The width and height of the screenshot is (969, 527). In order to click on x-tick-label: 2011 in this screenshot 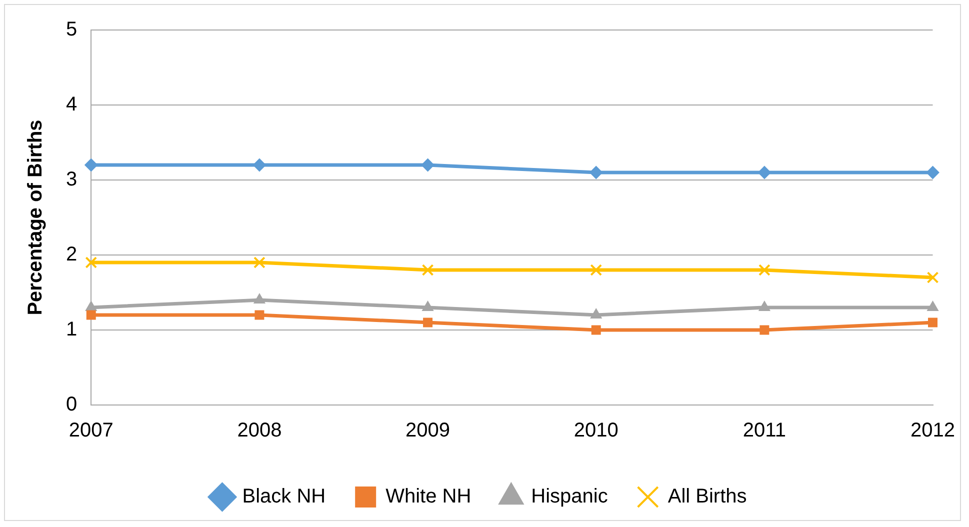, I will do `click(764, 431)`.